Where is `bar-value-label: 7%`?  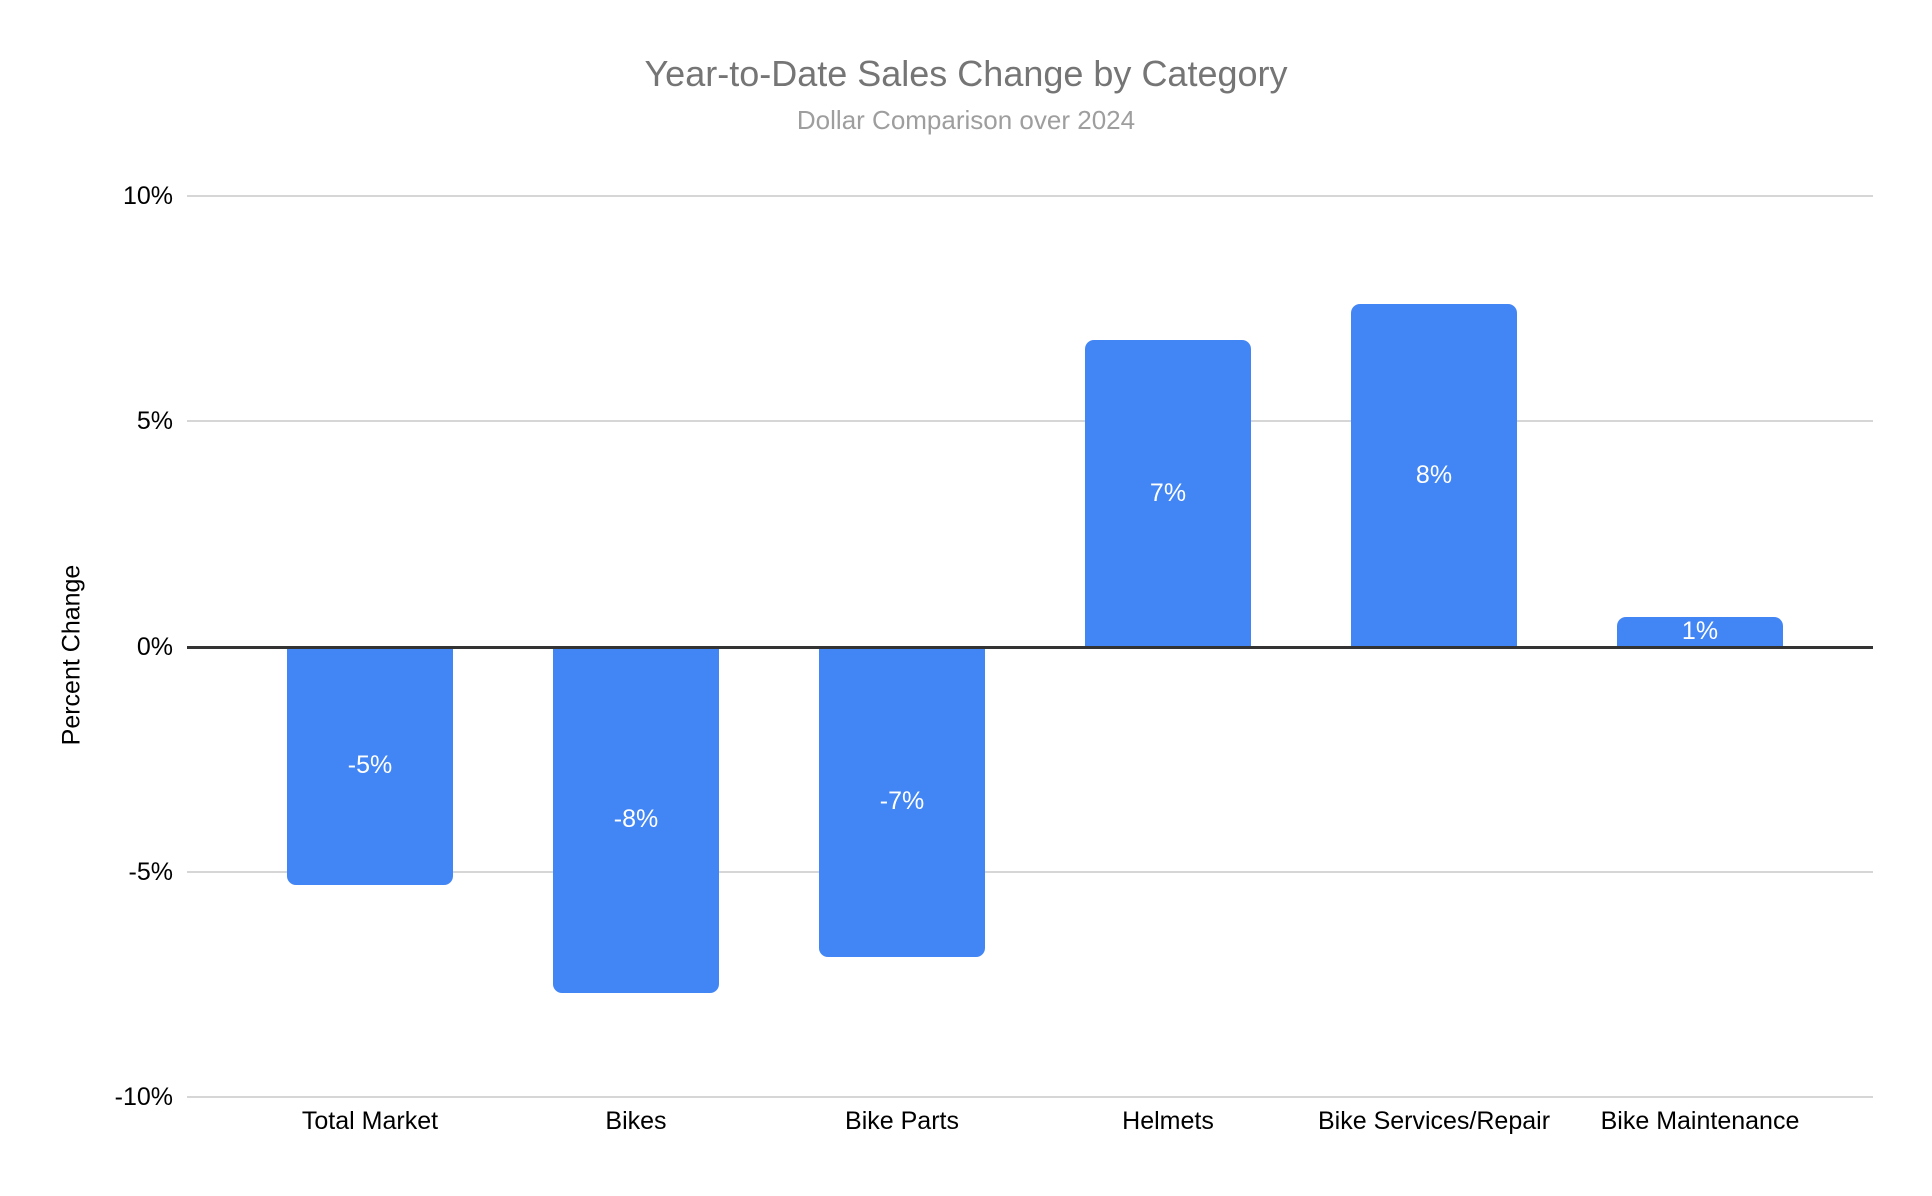 bar-value-label: 7% is located at coordinates (1168, 492).